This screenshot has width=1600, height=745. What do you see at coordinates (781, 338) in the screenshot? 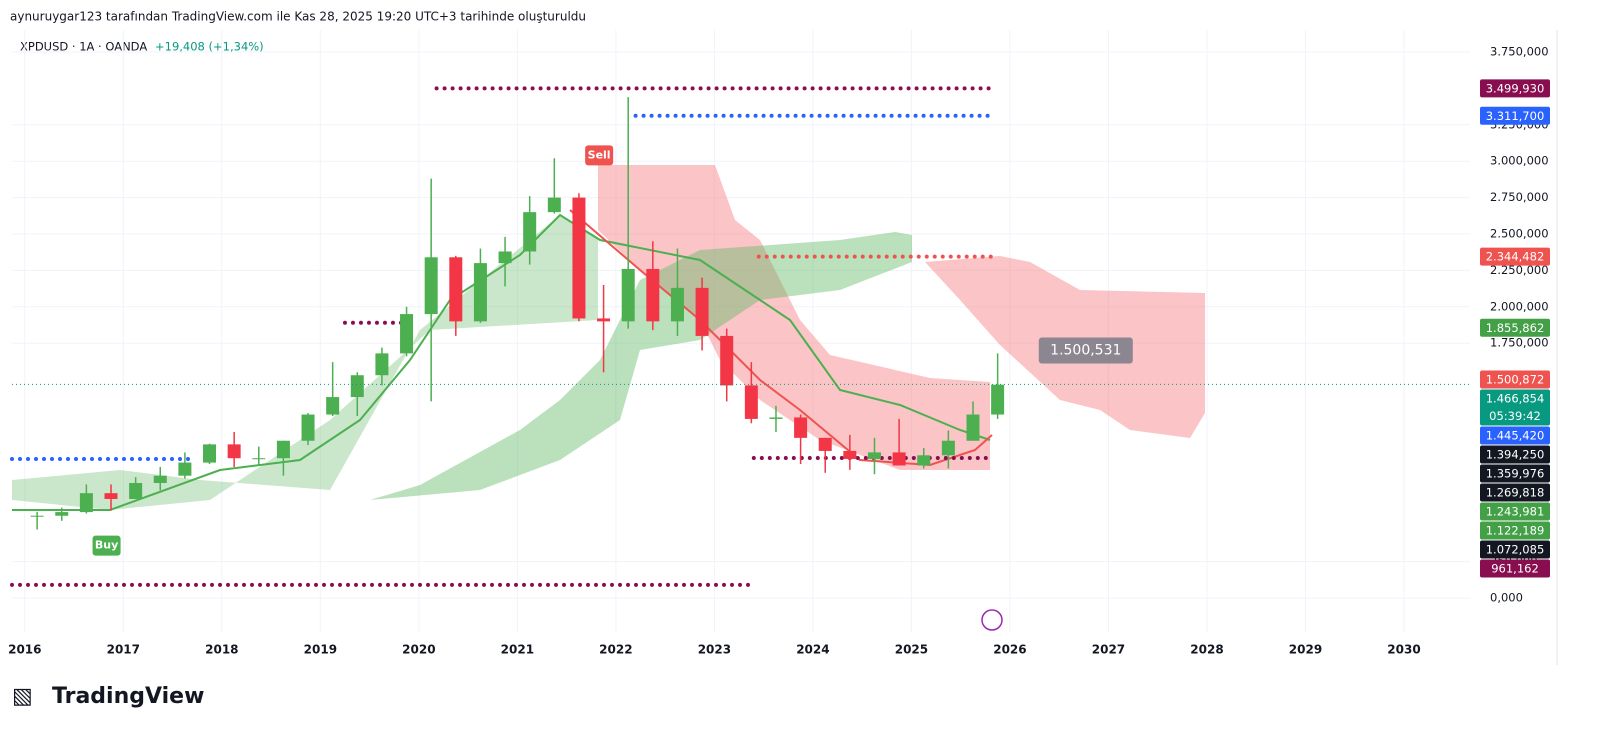
I see `trend-line` at bounding box center [781, 338].